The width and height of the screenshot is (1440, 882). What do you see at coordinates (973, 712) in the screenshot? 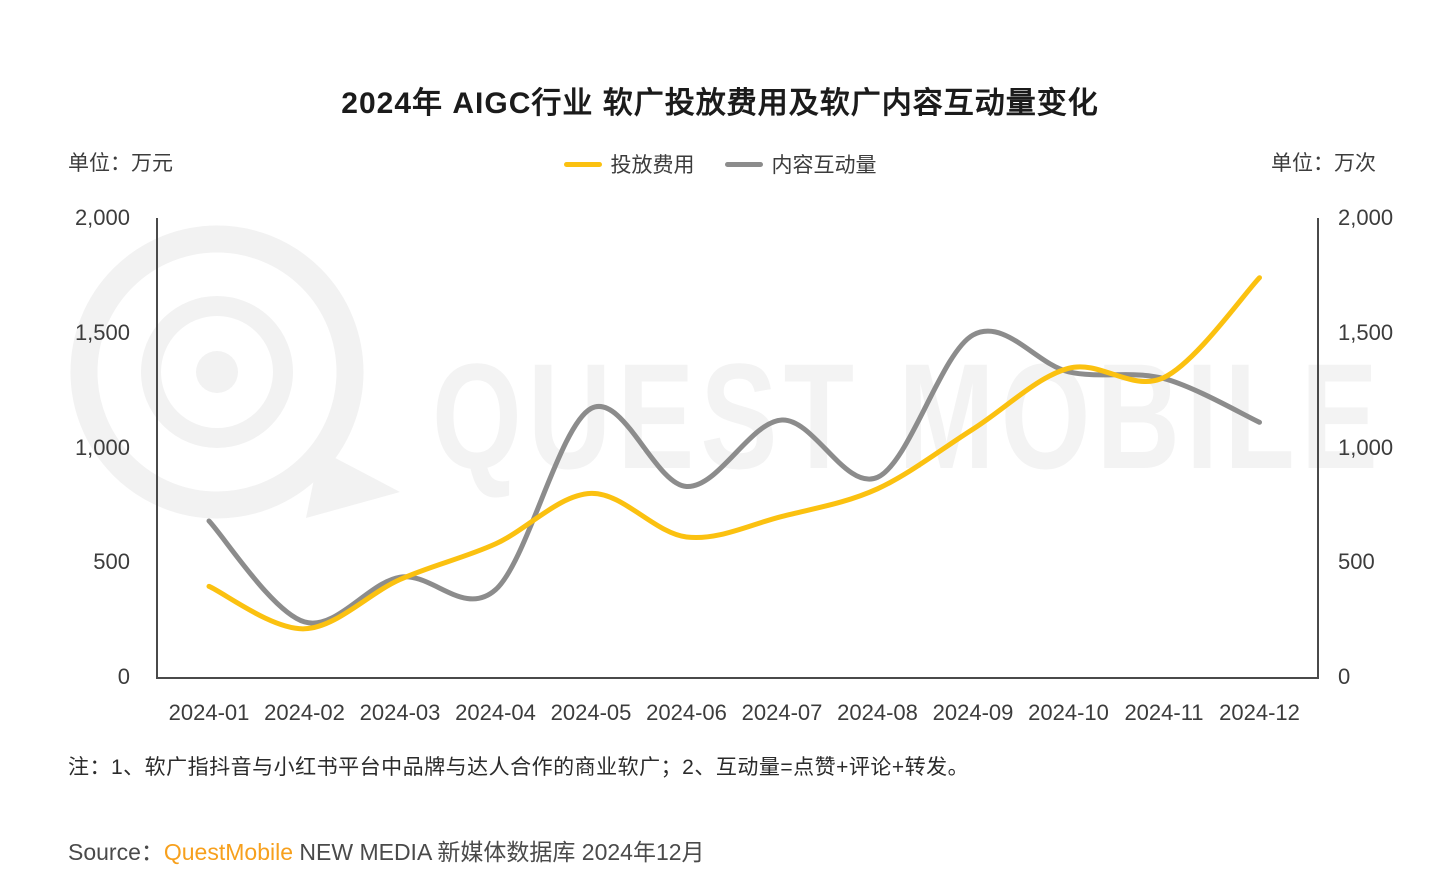
I see `x-label-2024-09: 2024-09` at bounding box center [973, 712].